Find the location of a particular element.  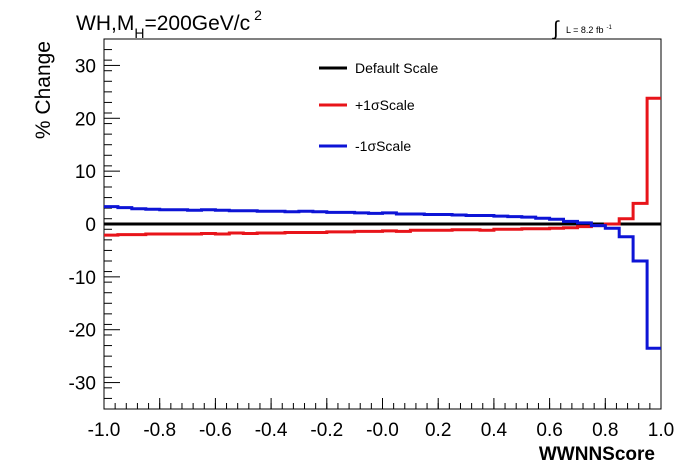

legend: Default Scale +1σScale -1σScale is located at coordinates (378, 107).